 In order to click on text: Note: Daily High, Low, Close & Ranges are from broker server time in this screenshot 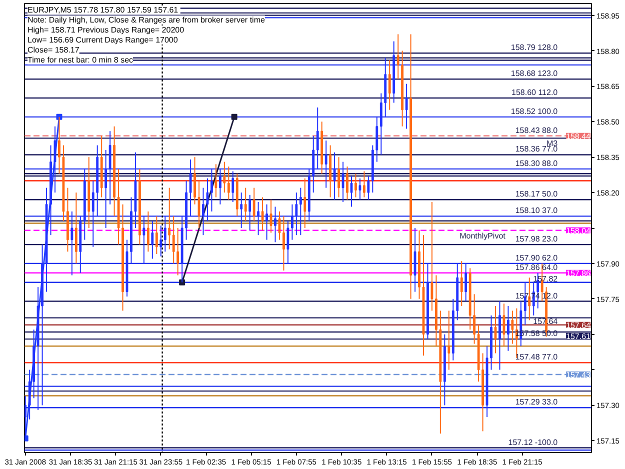, I will do `click(147, 20)`.